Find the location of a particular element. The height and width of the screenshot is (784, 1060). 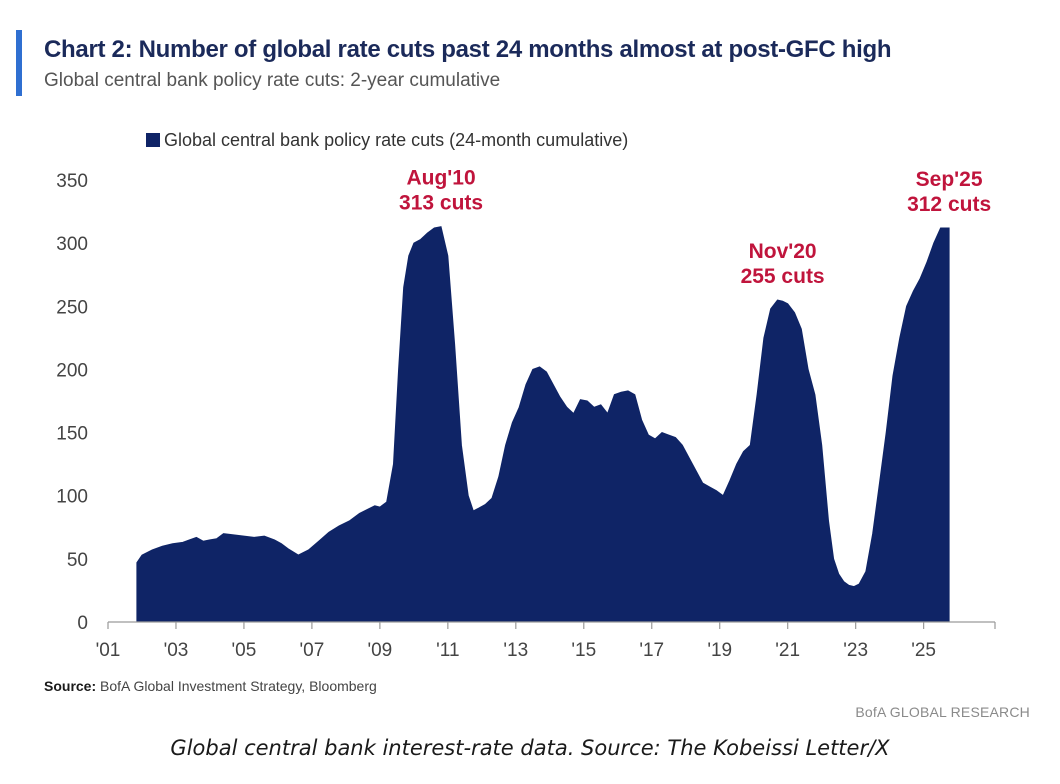

x-tick-label: '11 is located at coordinates (447, 650).